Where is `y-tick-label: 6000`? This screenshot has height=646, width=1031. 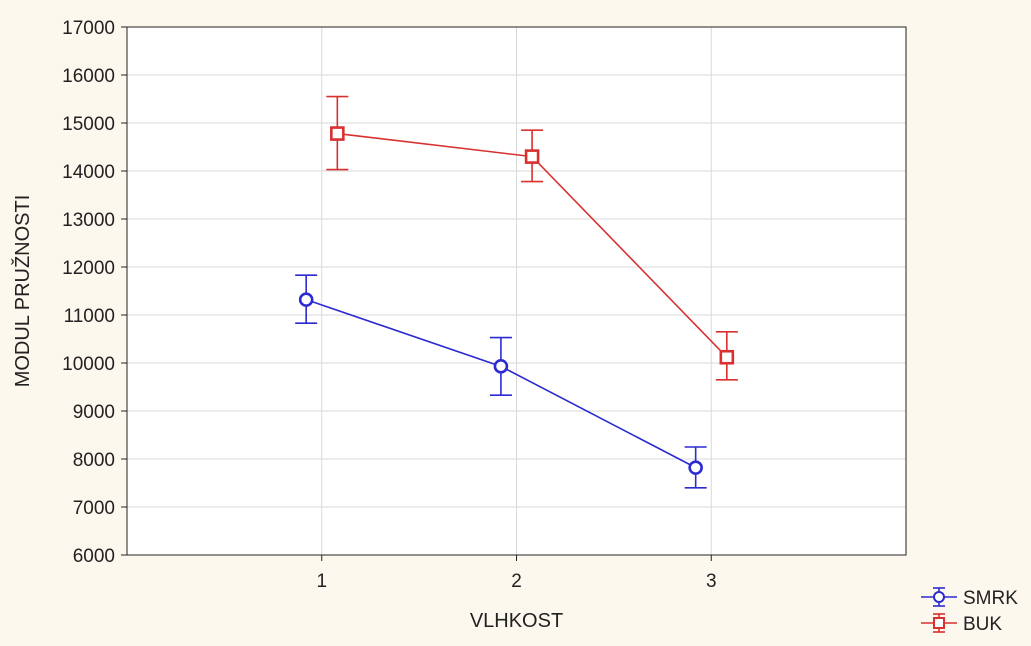
y-tick-label: 6000 is located at coordinates (94, 556).